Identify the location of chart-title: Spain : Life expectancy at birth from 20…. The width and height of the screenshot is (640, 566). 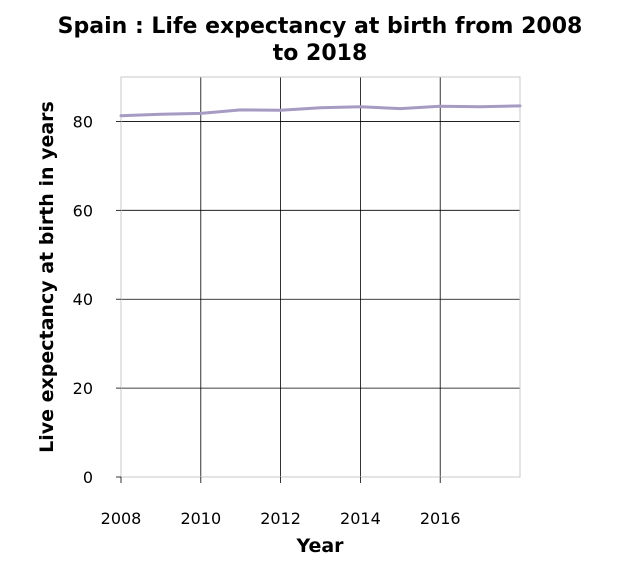
(320, 40).